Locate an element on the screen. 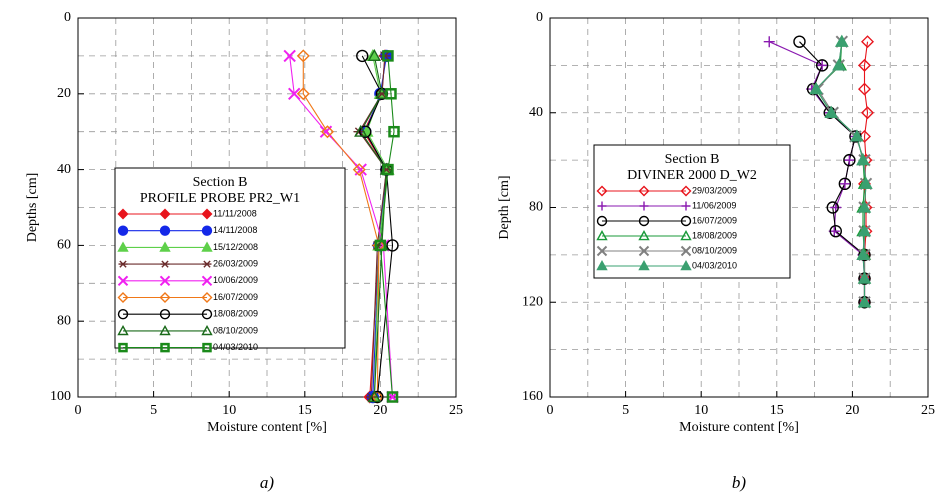 The width and height of the screenshot is (940, 498). legend-title: Section B is located at coordinates (220, 182).